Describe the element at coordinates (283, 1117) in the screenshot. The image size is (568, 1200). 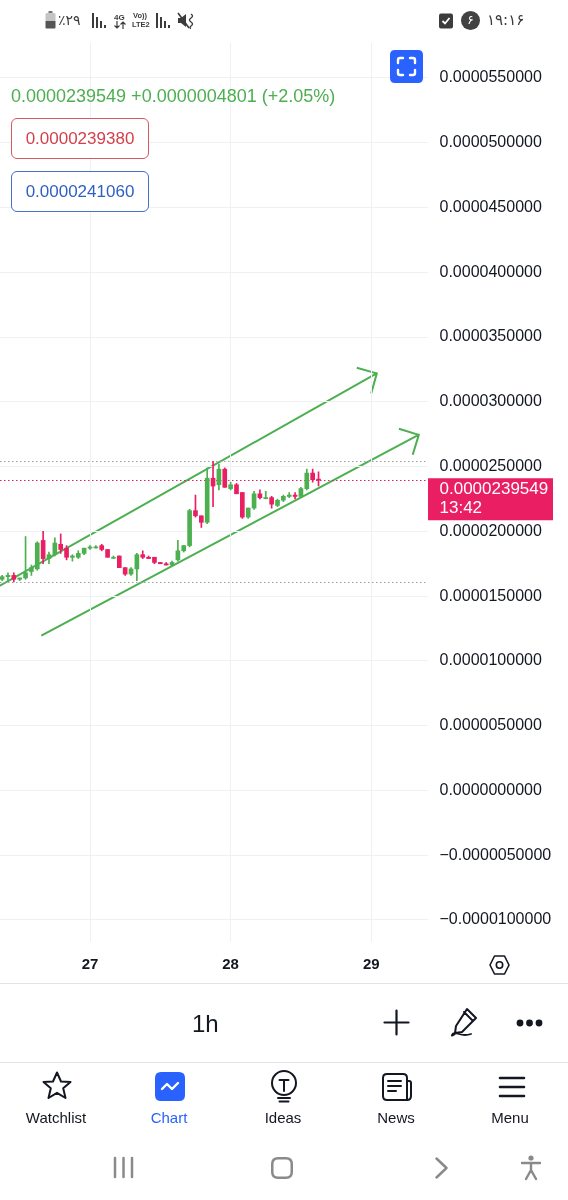
I see `text: Ideas` at that location.